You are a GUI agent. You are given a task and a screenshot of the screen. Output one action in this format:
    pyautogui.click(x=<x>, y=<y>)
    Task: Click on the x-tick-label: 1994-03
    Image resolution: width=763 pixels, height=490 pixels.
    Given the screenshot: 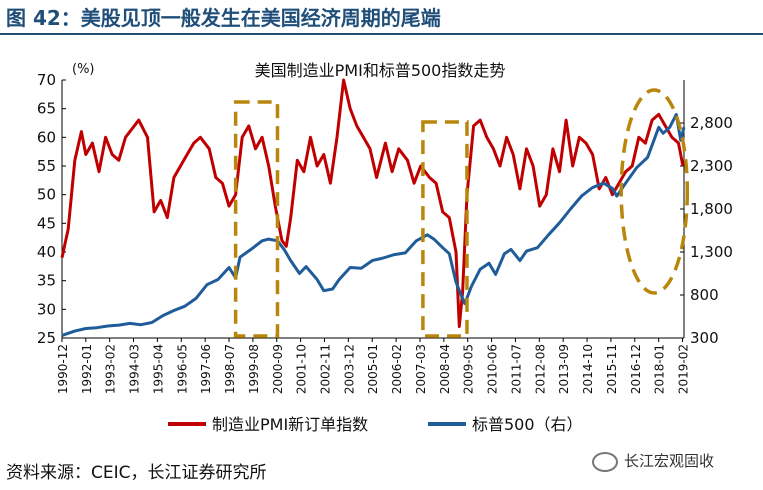 What is the action you would take?
    pyautogui.click(x=135, y=369)
    